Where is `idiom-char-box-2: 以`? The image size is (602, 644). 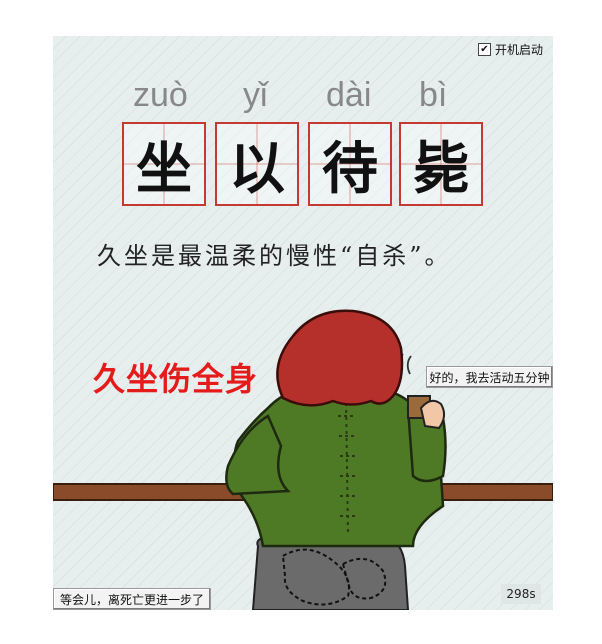 idiom-char-box-2: 以 is located at coordinates (257, 164).